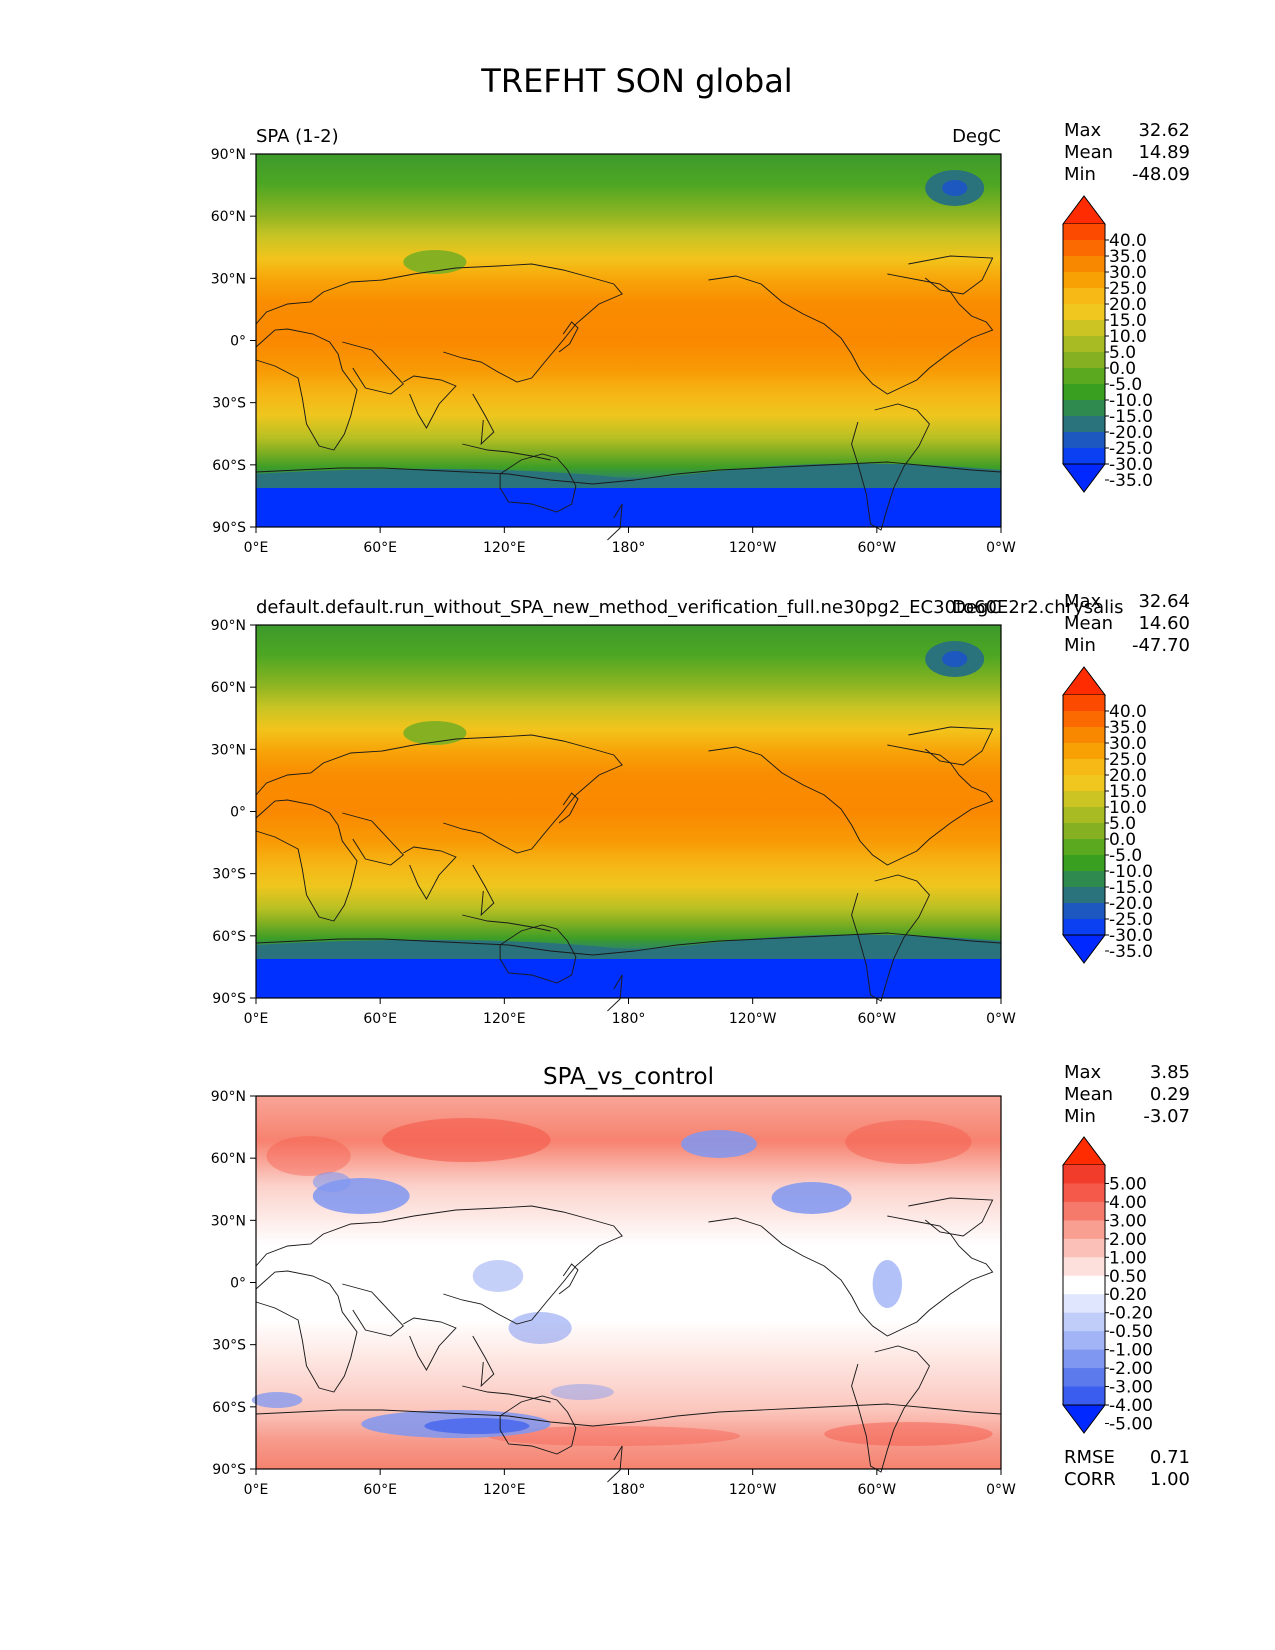  Describe the element at coordinates (753, 1490) in the screenshot. I see `lon-tick-label: 120°W` at that location.